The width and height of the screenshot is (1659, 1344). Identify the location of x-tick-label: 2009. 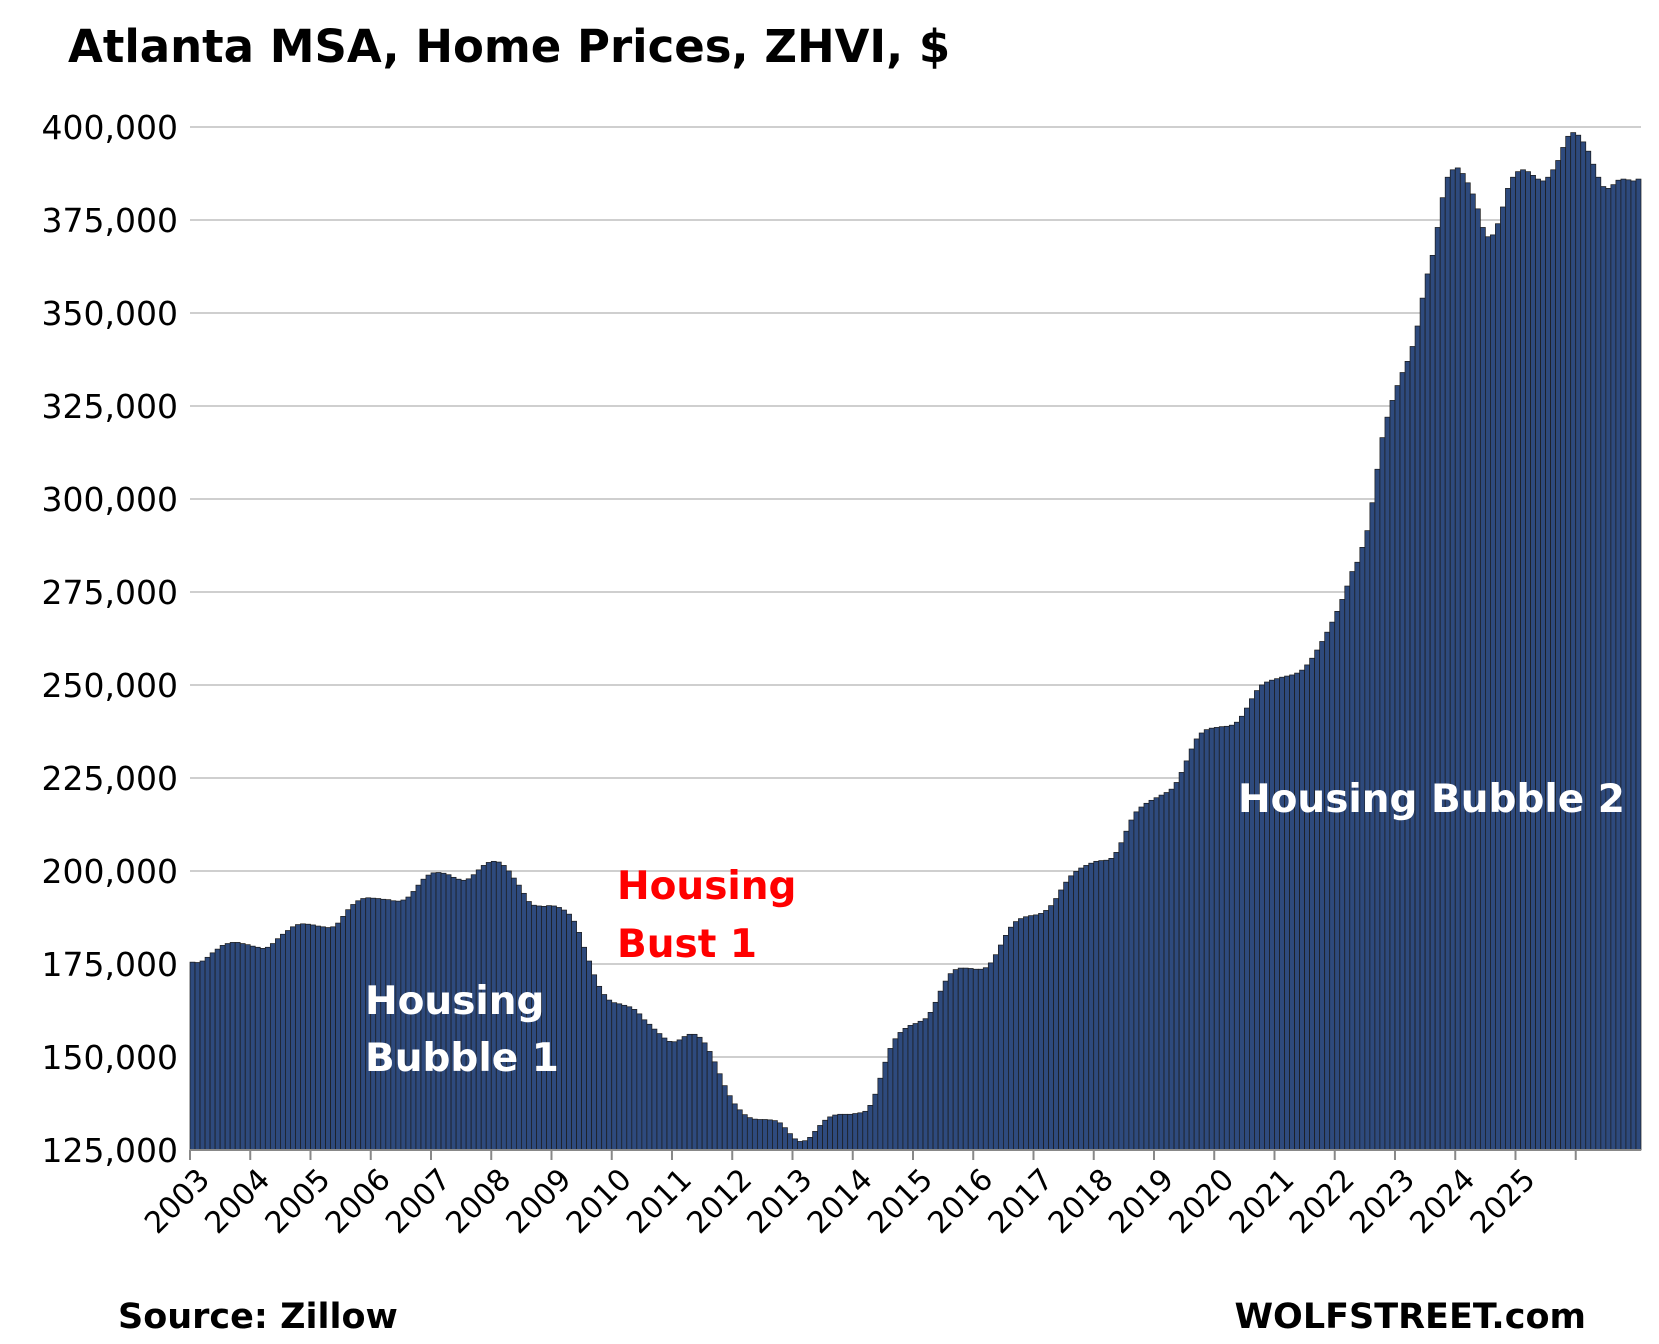
(539, 1201).